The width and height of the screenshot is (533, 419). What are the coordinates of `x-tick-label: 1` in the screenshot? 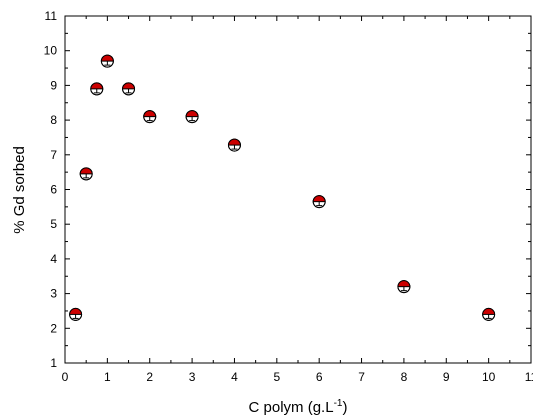 It's located at (107, 377).